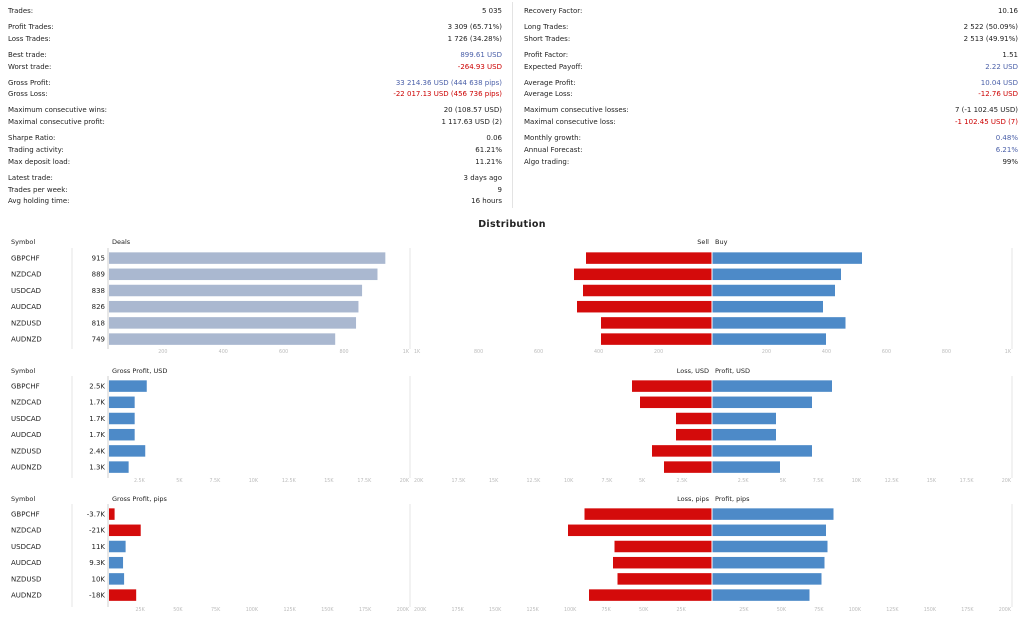  I want to click on column-divider, so click(512, 105).